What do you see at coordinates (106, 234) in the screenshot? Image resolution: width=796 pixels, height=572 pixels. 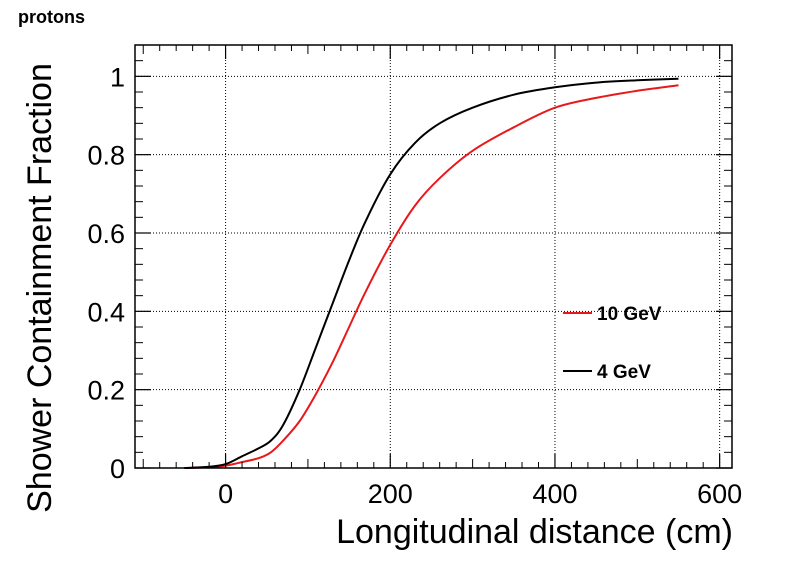 I see `y-tick-label: 0.6` at bounding box center [106, 234].